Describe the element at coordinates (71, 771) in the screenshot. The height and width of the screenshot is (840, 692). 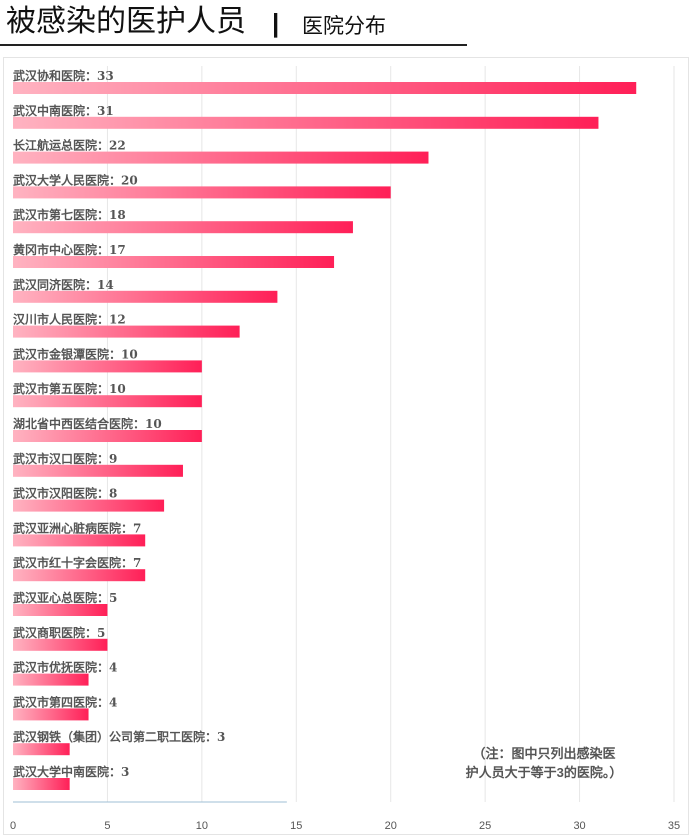
I see `bar-label: 武汉大学中南医院：3` at that location.